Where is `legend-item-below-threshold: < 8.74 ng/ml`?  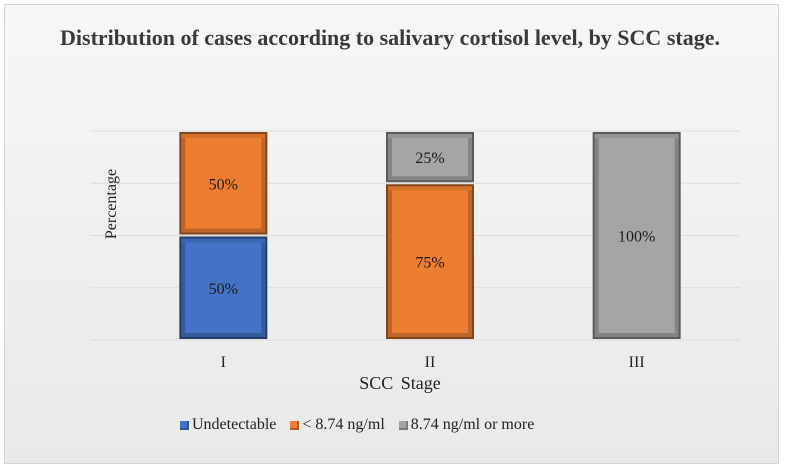
legend-item-below-threshold: < 8.74 ng/ml is located at coordinates (337, 425).